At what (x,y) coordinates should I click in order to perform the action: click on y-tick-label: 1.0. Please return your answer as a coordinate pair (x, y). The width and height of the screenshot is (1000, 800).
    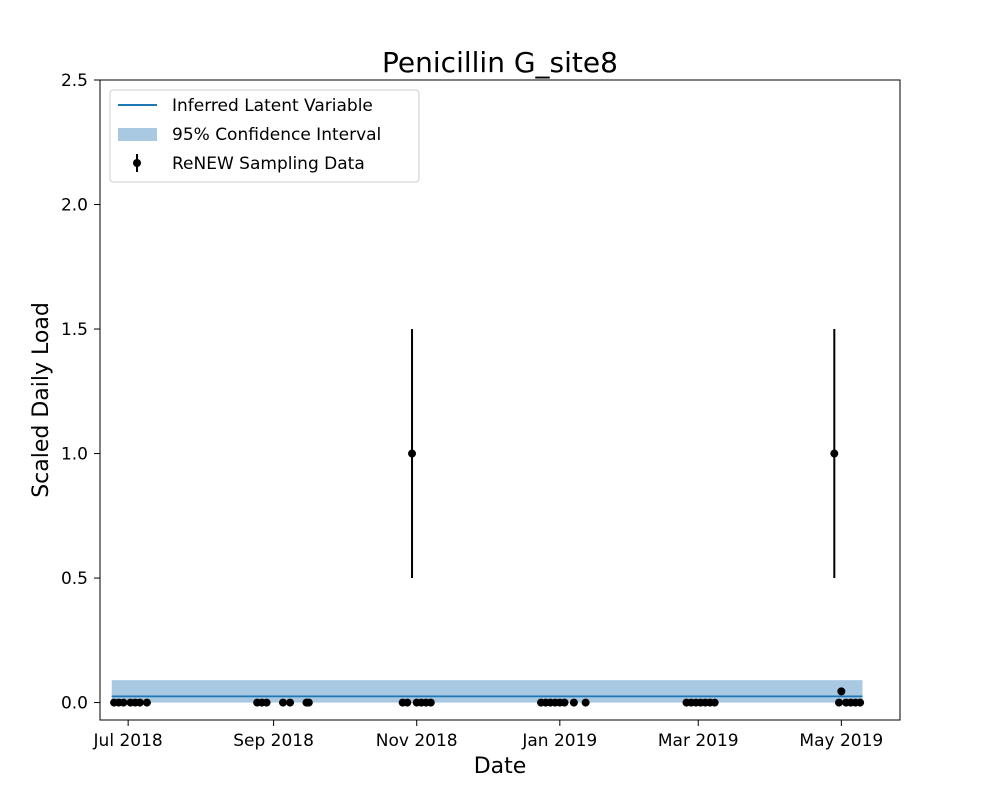
    Looking at the image, I should click on (74, 455).